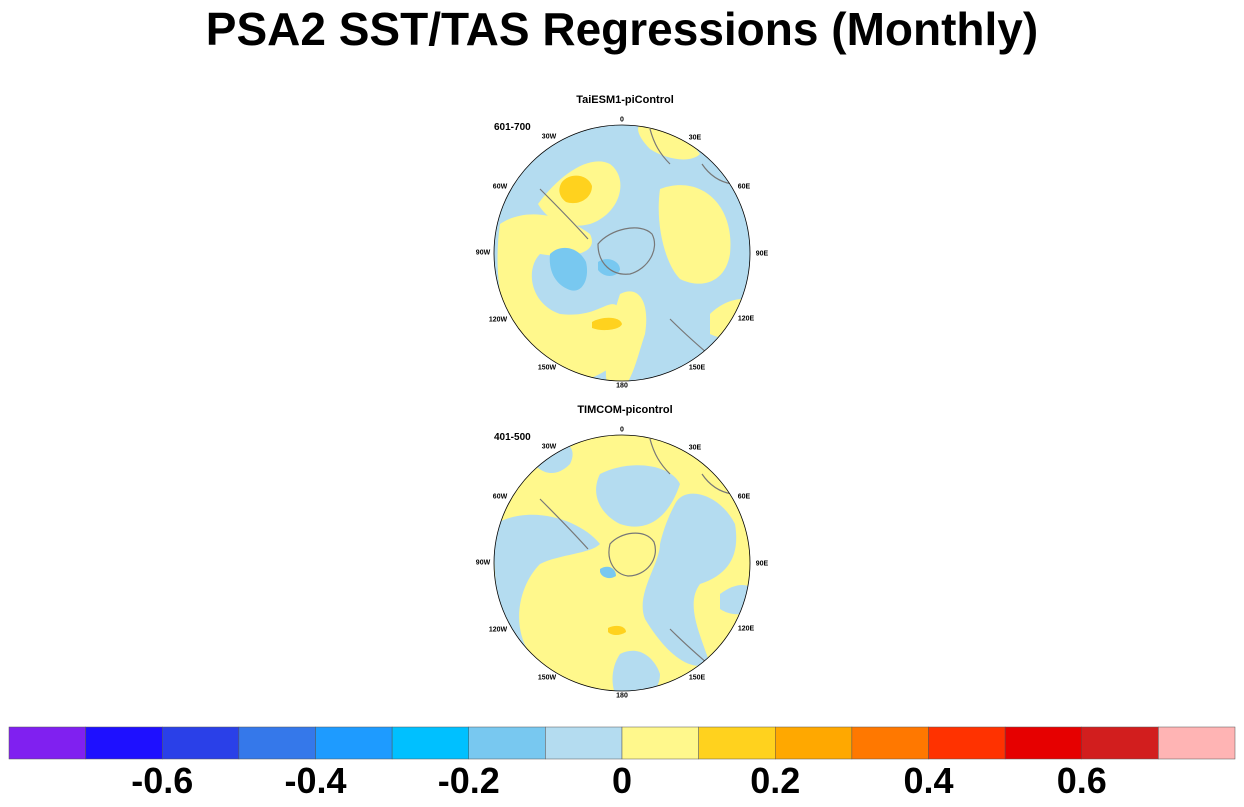 Image resolution: width=1244 pixels, height=807 pixels. I want to click on colorbar-tick-label: 0.4, so click(928, 780).